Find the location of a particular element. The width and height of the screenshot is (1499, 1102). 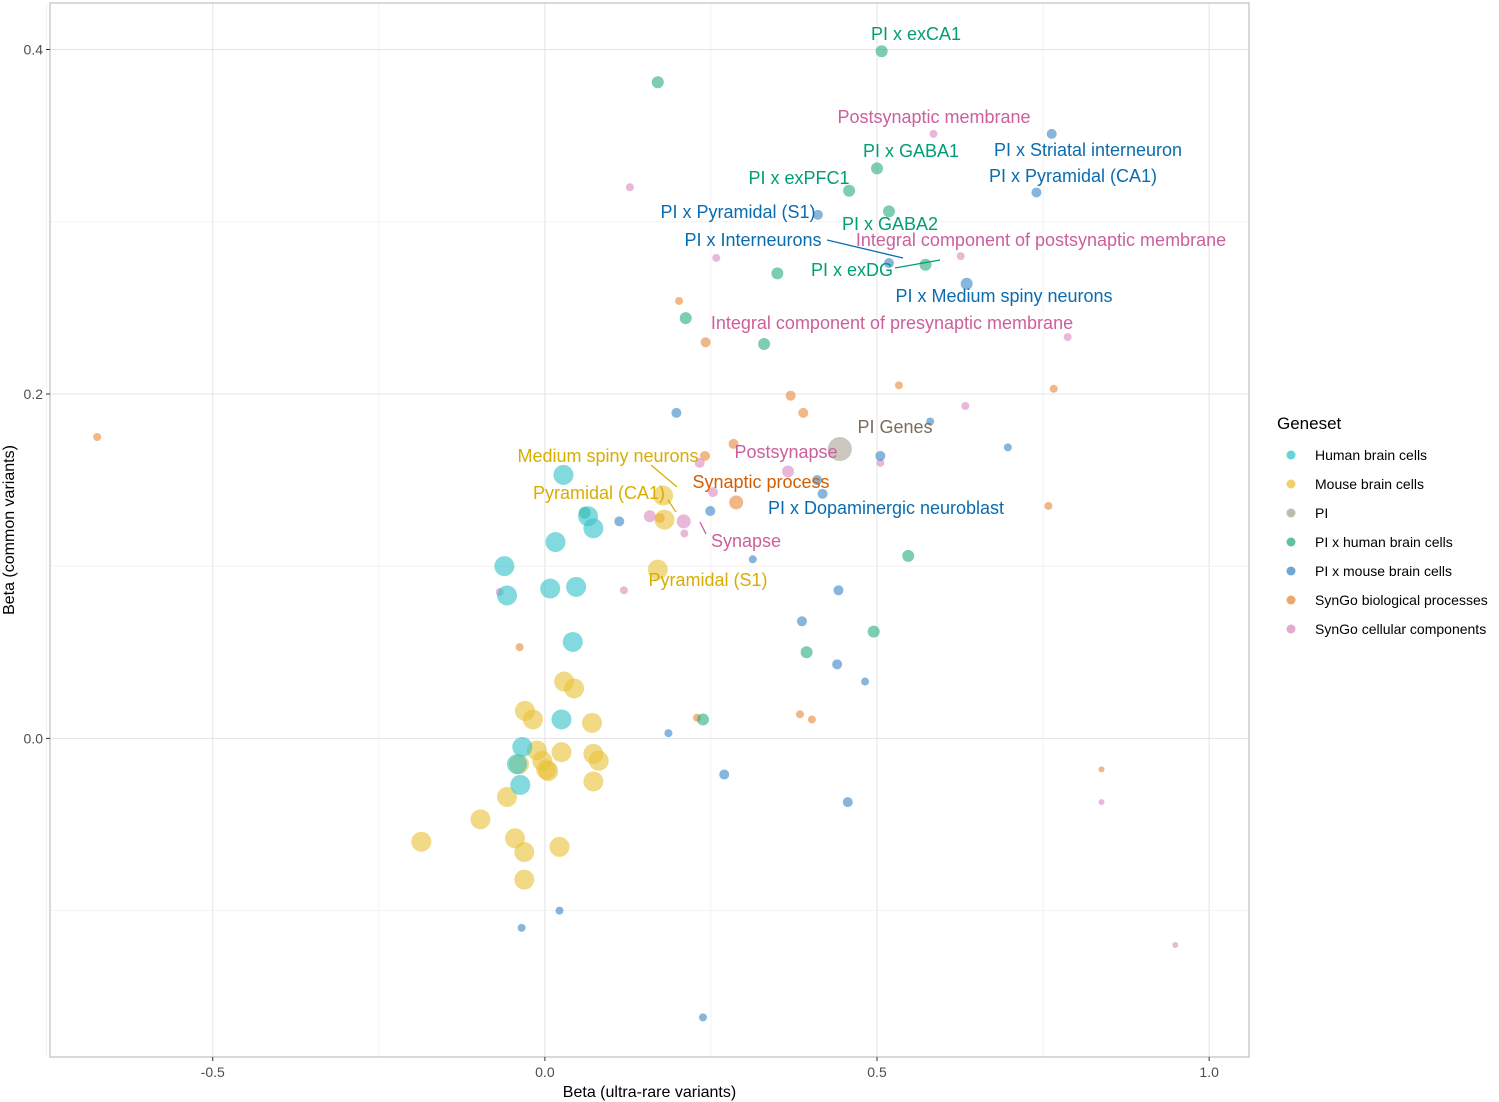

point-label: PI x GABA1 is located at coordinates (911, 151).